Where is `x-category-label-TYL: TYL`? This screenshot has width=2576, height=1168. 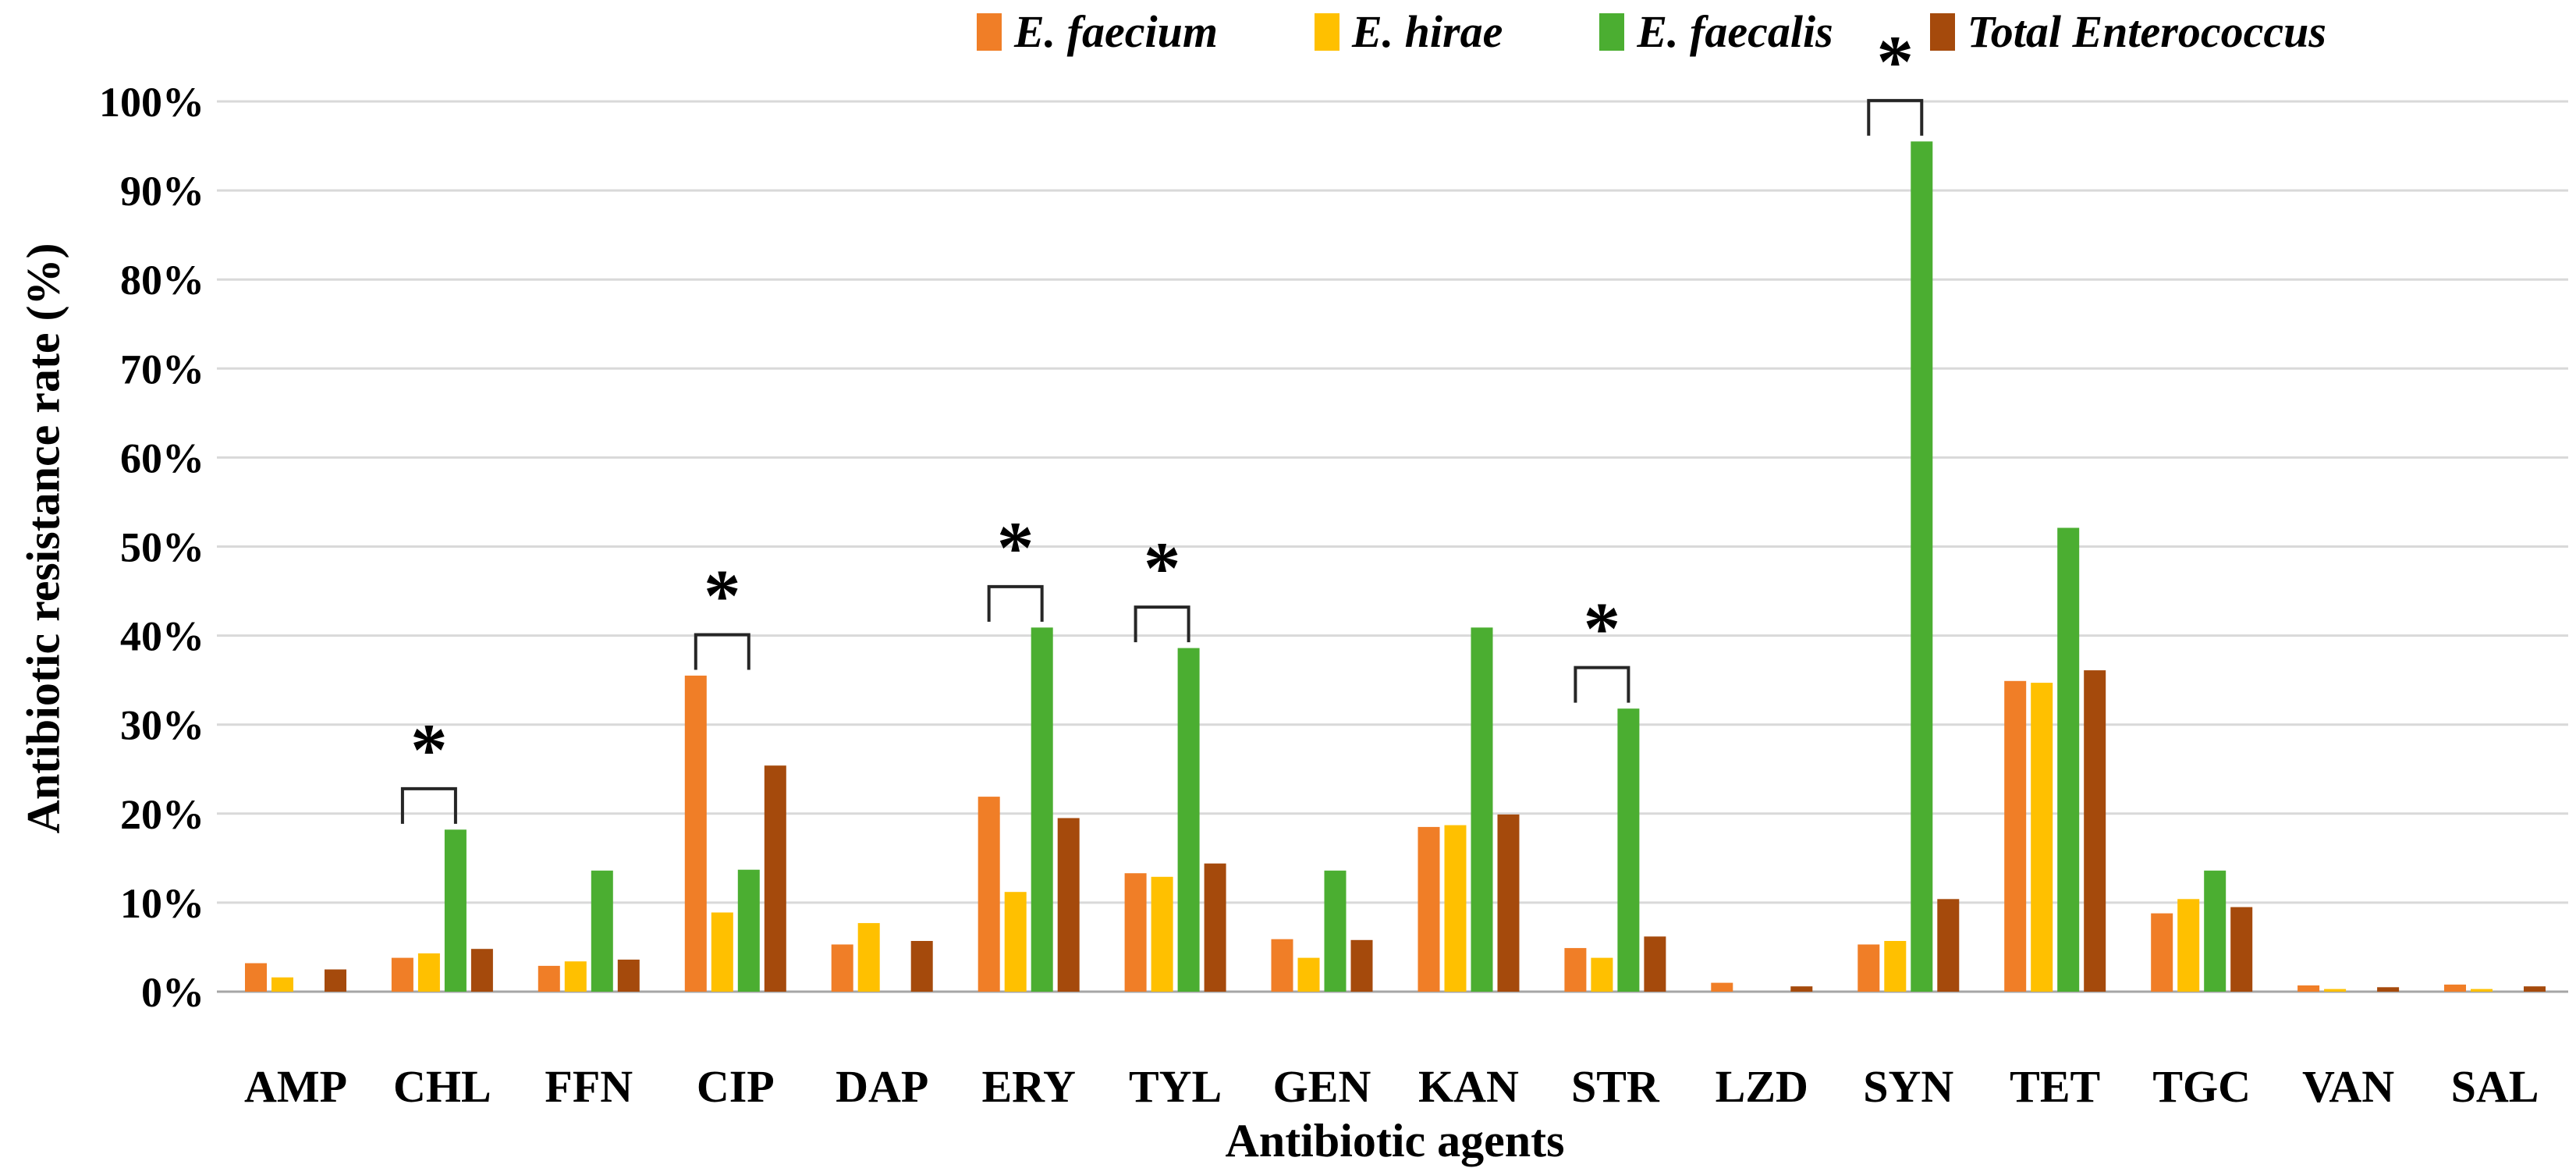 x-category-label-TYL: TYL is located at coordinates (1175, 1086).